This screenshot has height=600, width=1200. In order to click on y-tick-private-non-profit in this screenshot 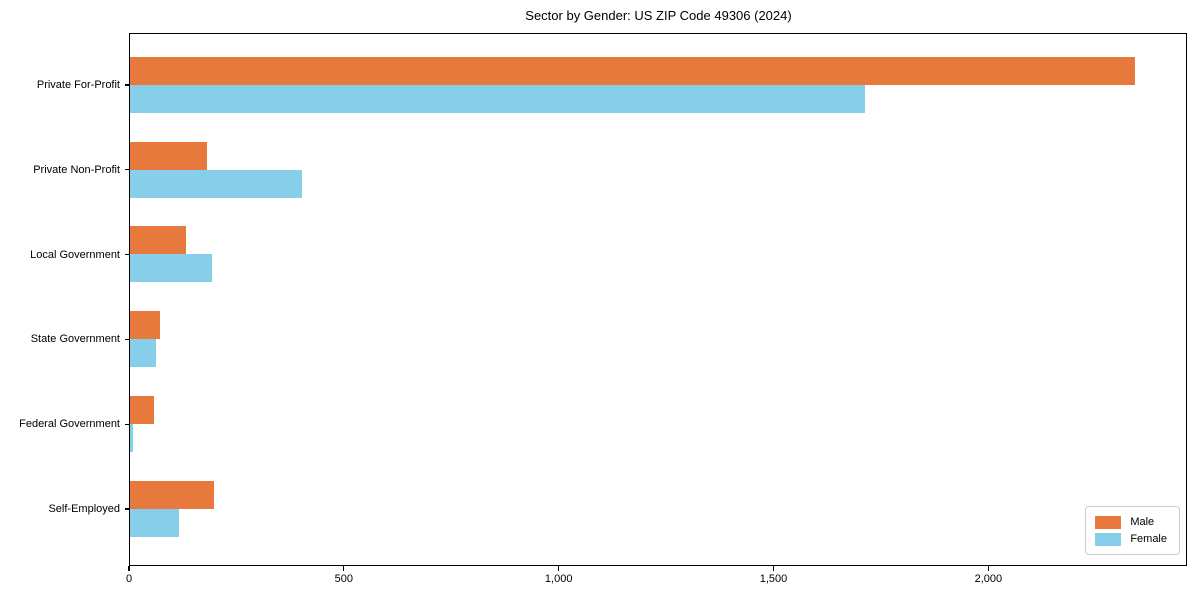, I will do `click(126, 170)`.